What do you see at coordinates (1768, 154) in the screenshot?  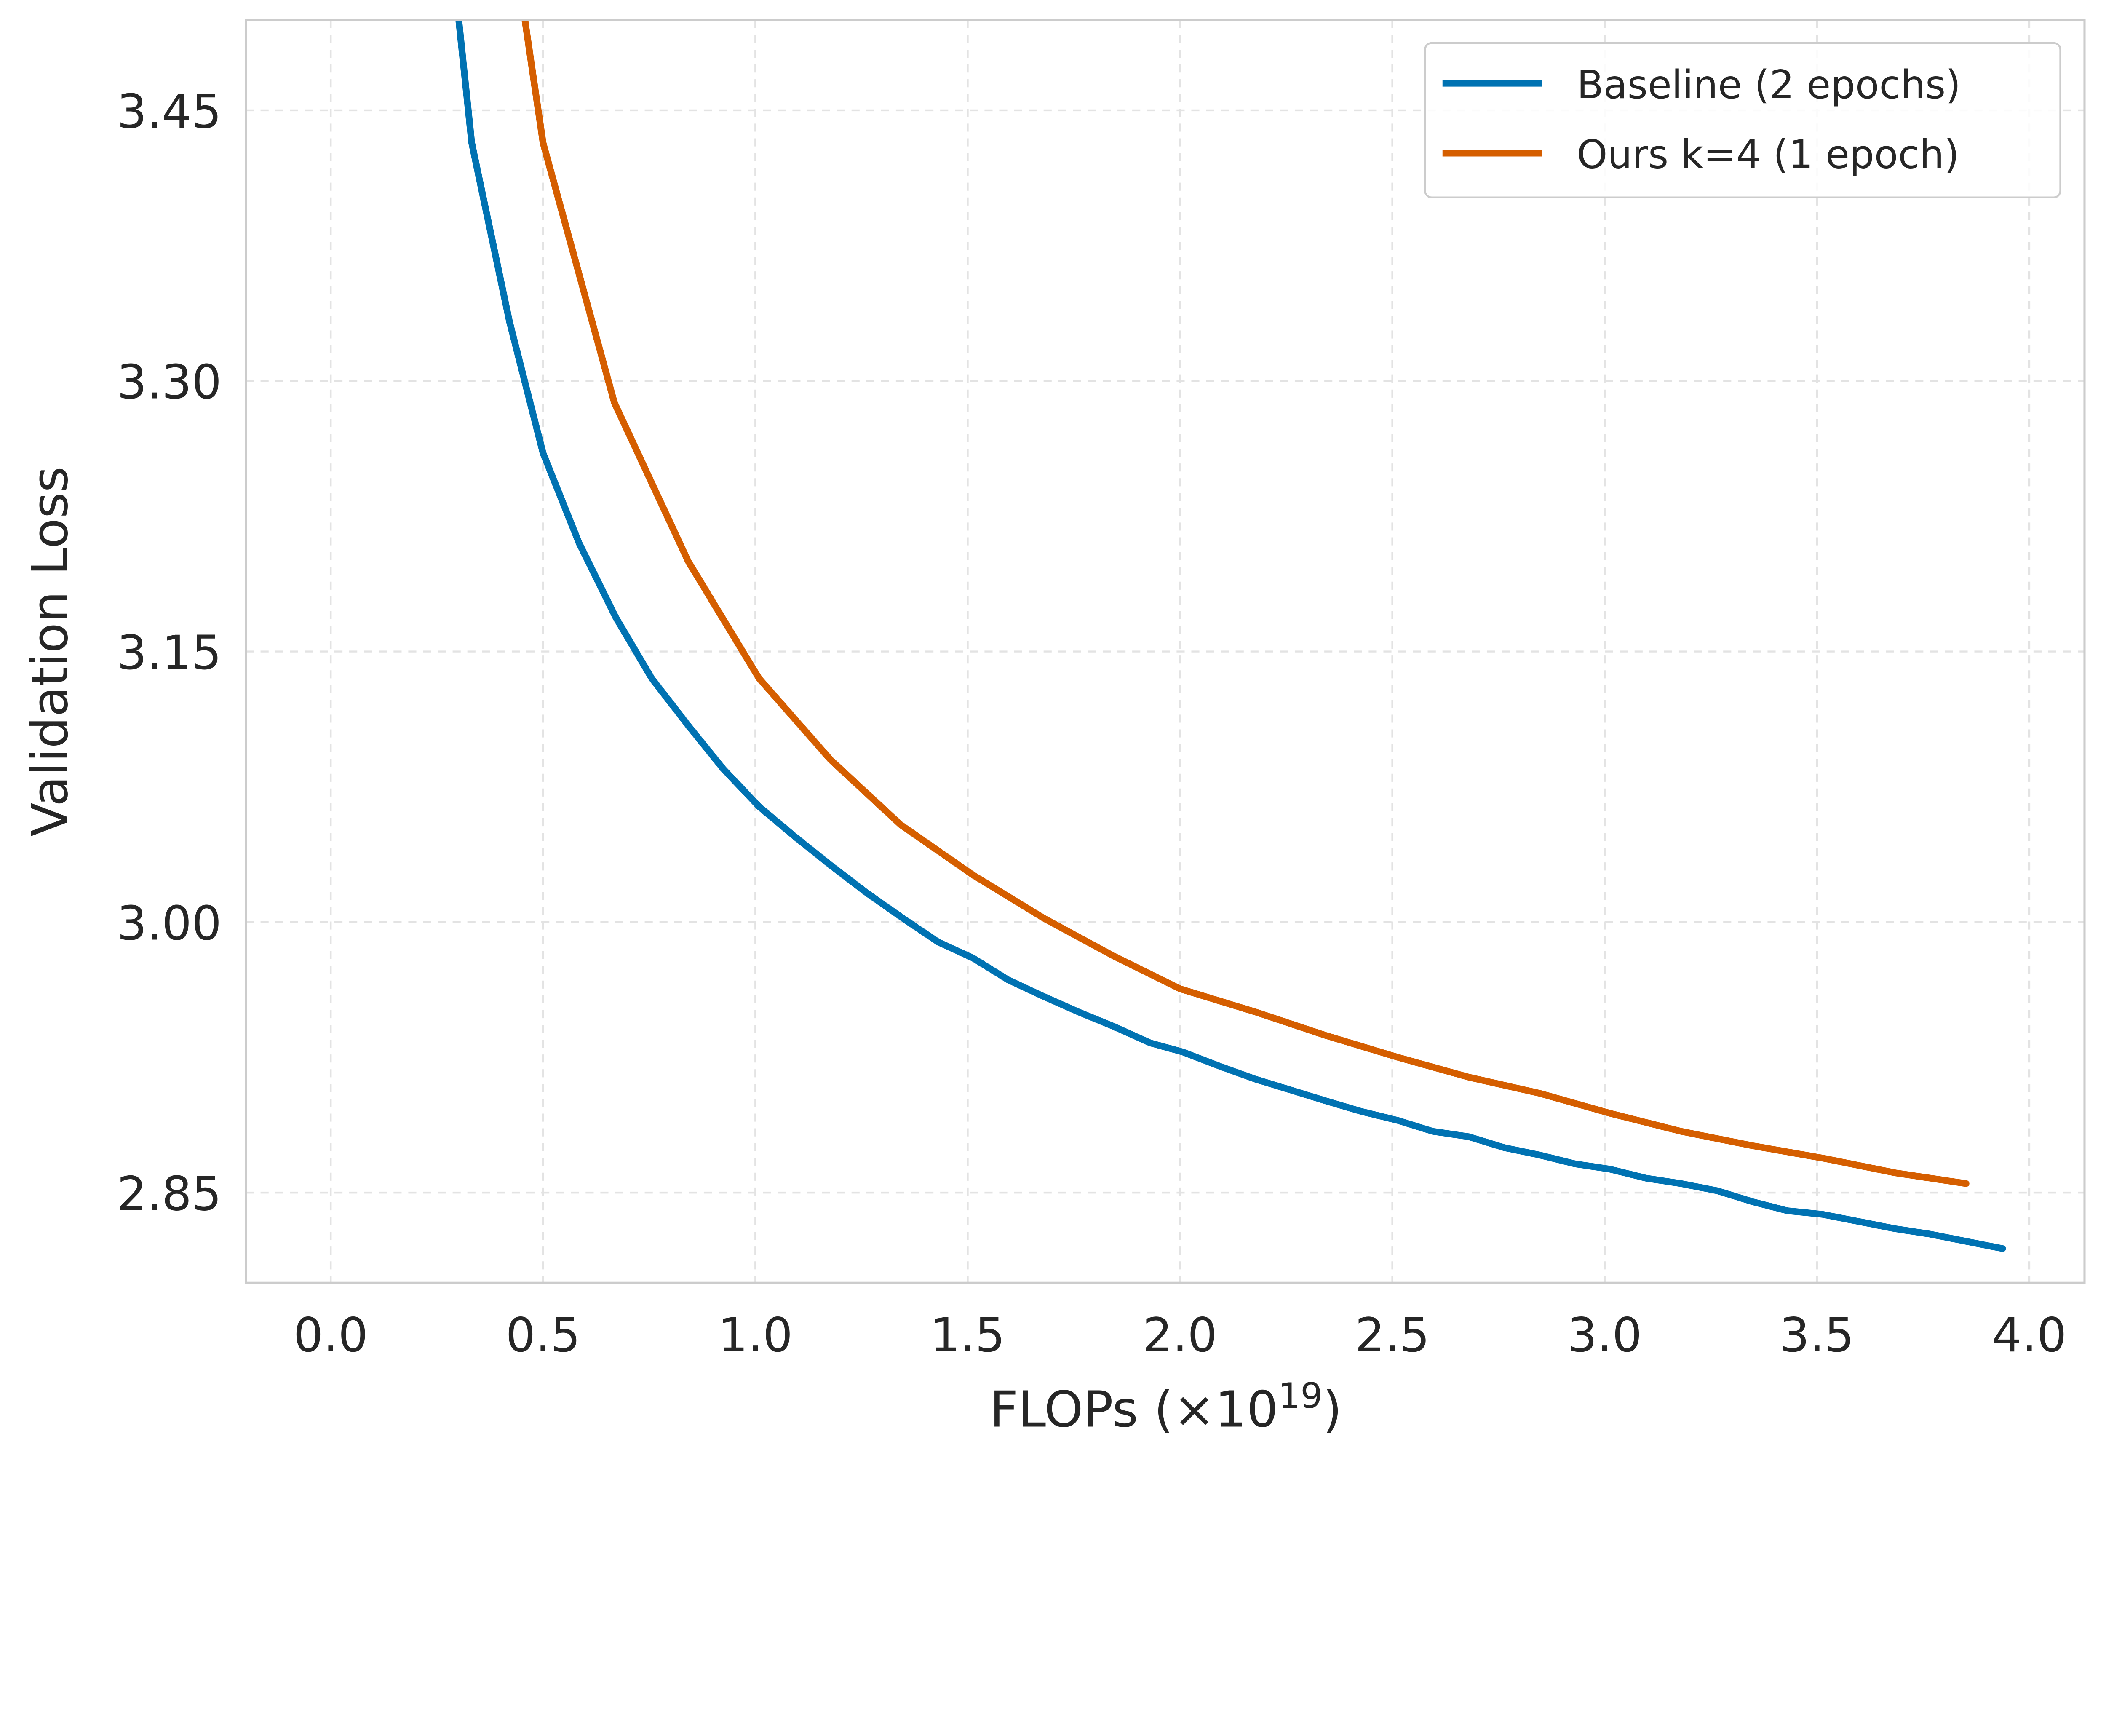 I see `legend-label-ours: Ours k=4 (1 epoch)` at bounding box center [1768, 154].